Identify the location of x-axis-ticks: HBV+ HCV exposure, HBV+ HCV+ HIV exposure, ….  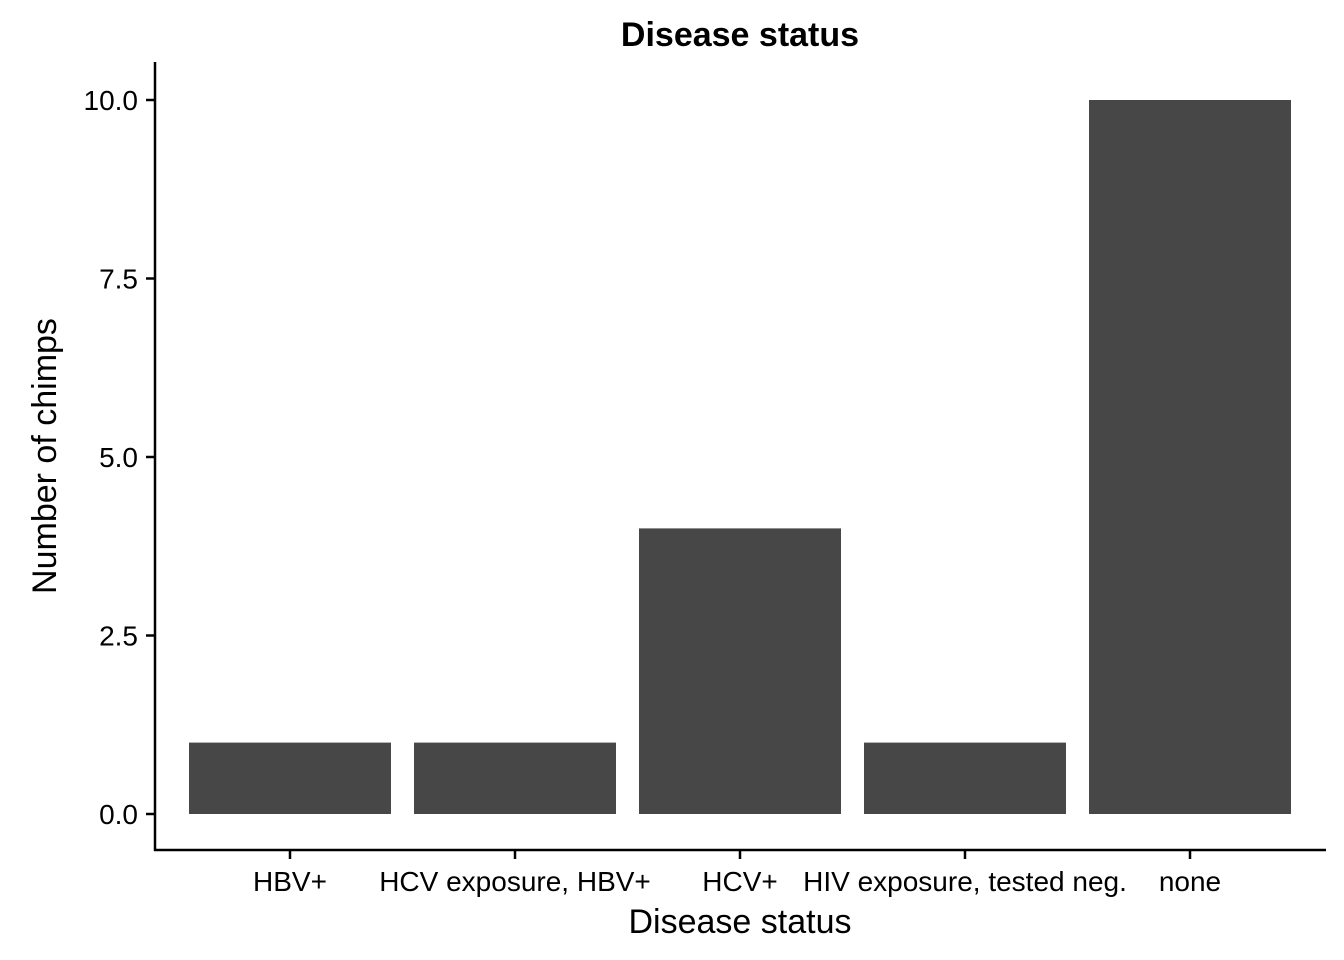
(737, 873).